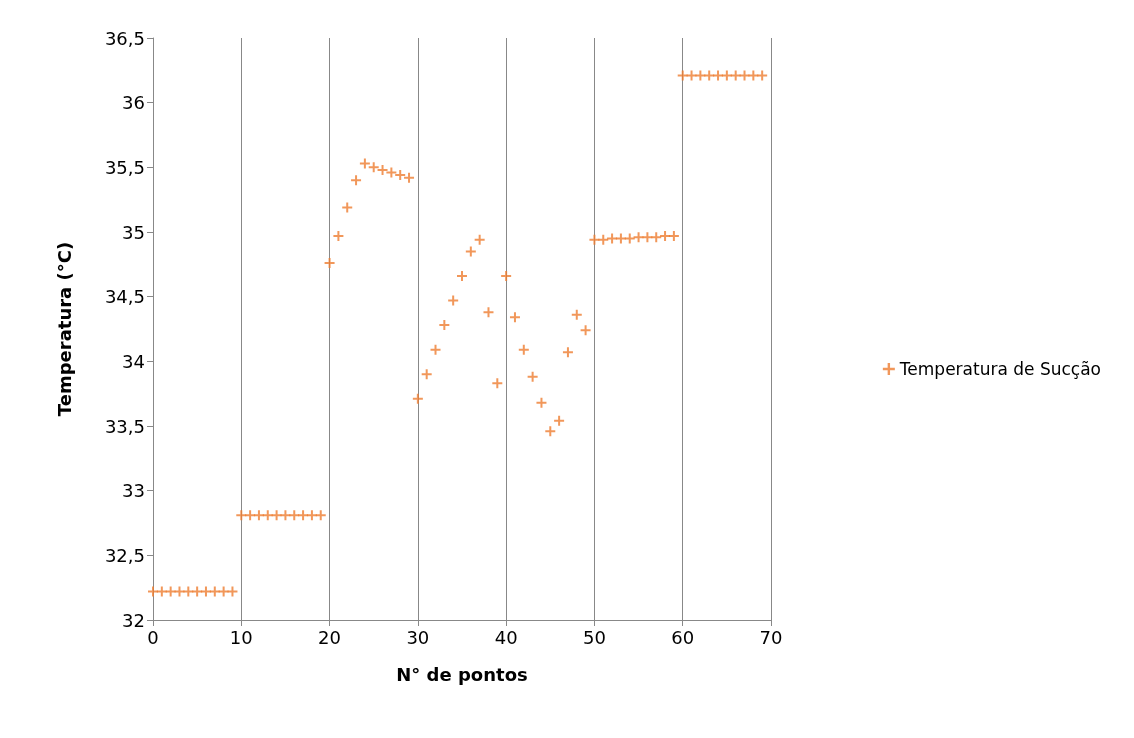 The width and height of the screenshot is (1134, 738). Describe the element at coordinates (683, 637) in the screenshot. I see `x-tick-label: 60` at that location.